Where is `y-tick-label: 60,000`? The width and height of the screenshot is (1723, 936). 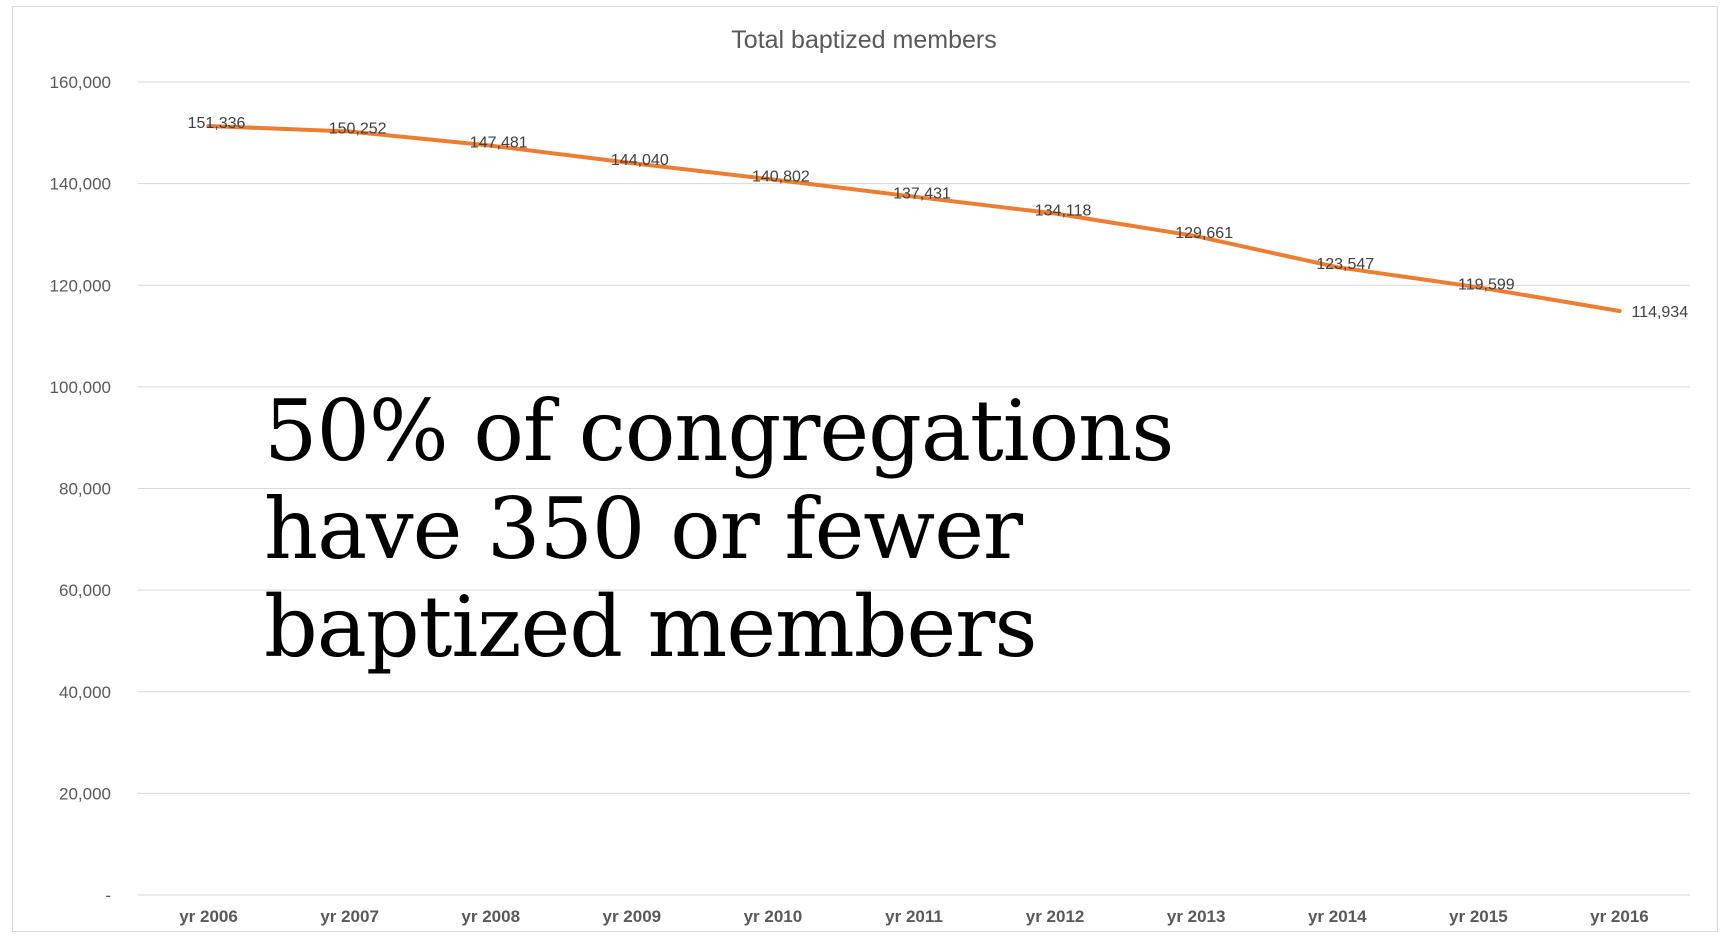
y-tick-label: 60,000 is located at coordinates (85, 590).